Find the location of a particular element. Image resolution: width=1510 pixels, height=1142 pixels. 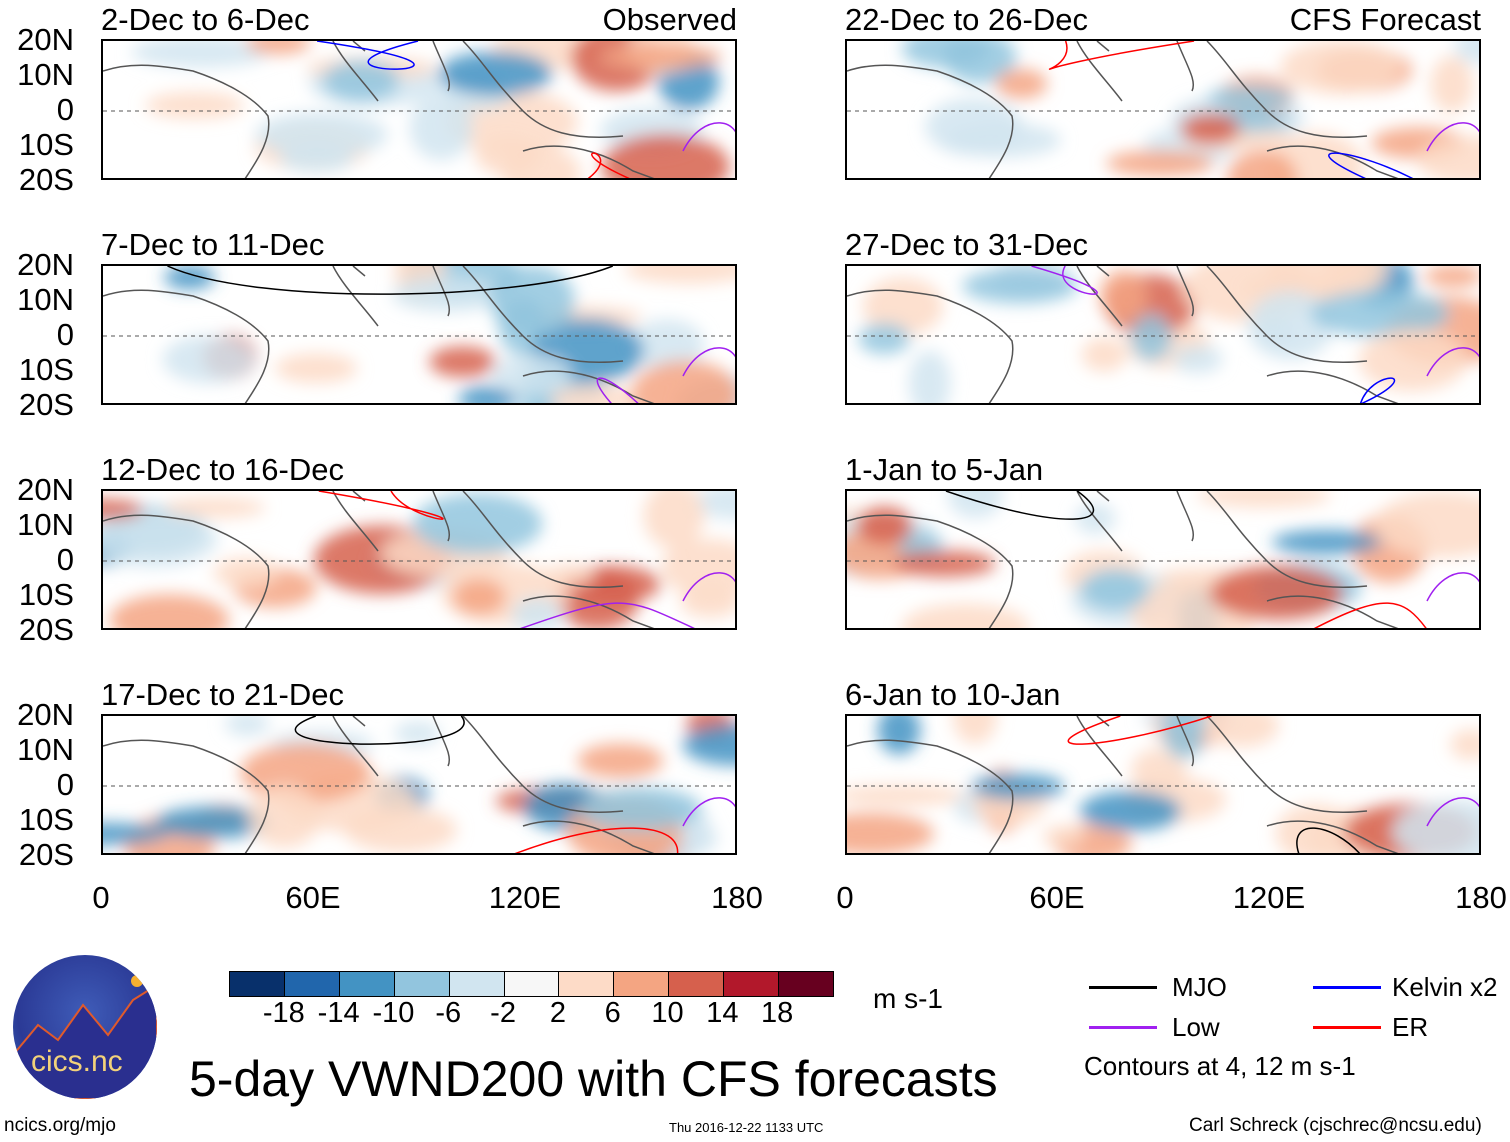

legend-line-low is located at coordinates (1123, 1027).